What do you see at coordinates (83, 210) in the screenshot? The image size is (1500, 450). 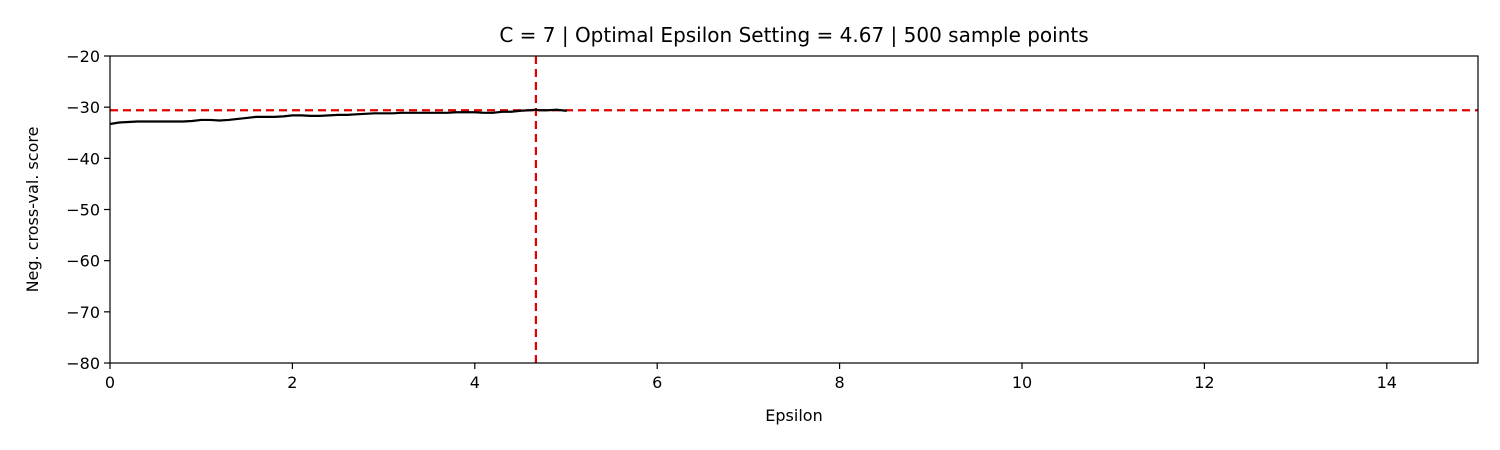 I see `y-tick-label: −50` at bounding box center [83, 210].